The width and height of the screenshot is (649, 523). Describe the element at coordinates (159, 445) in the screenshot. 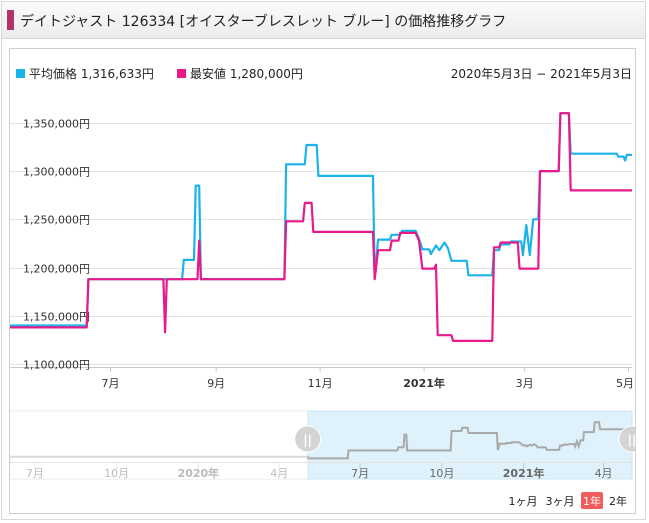

I see `navigator-mask-left` at that location.